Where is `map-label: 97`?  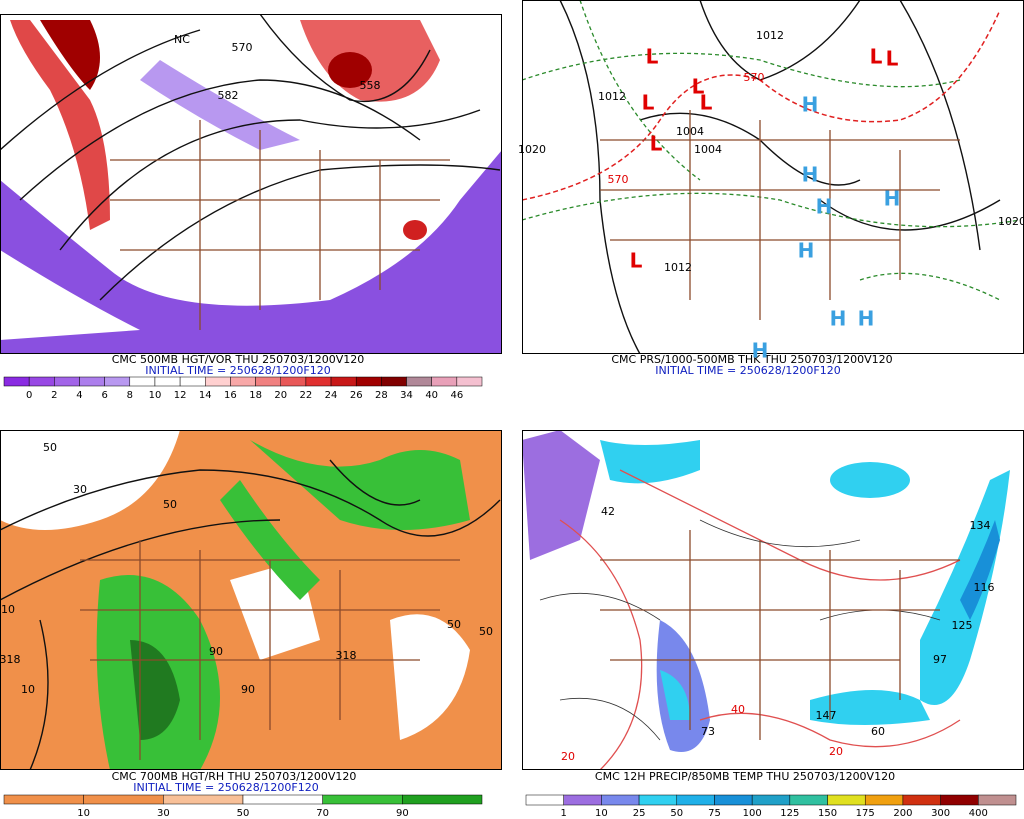
map-label: 97 is located at coordinates (940, 659).